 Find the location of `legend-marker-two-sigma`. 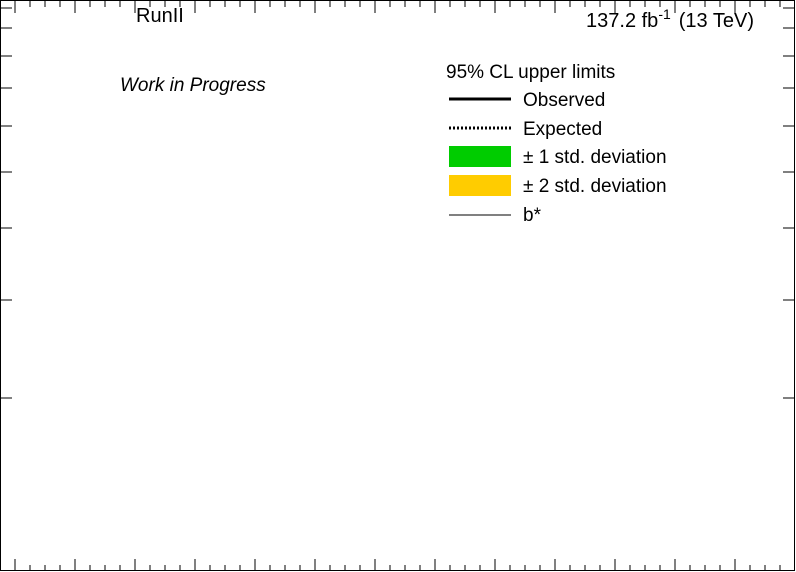

legend-marker-two-sigma is located at coordinates (480, 185).